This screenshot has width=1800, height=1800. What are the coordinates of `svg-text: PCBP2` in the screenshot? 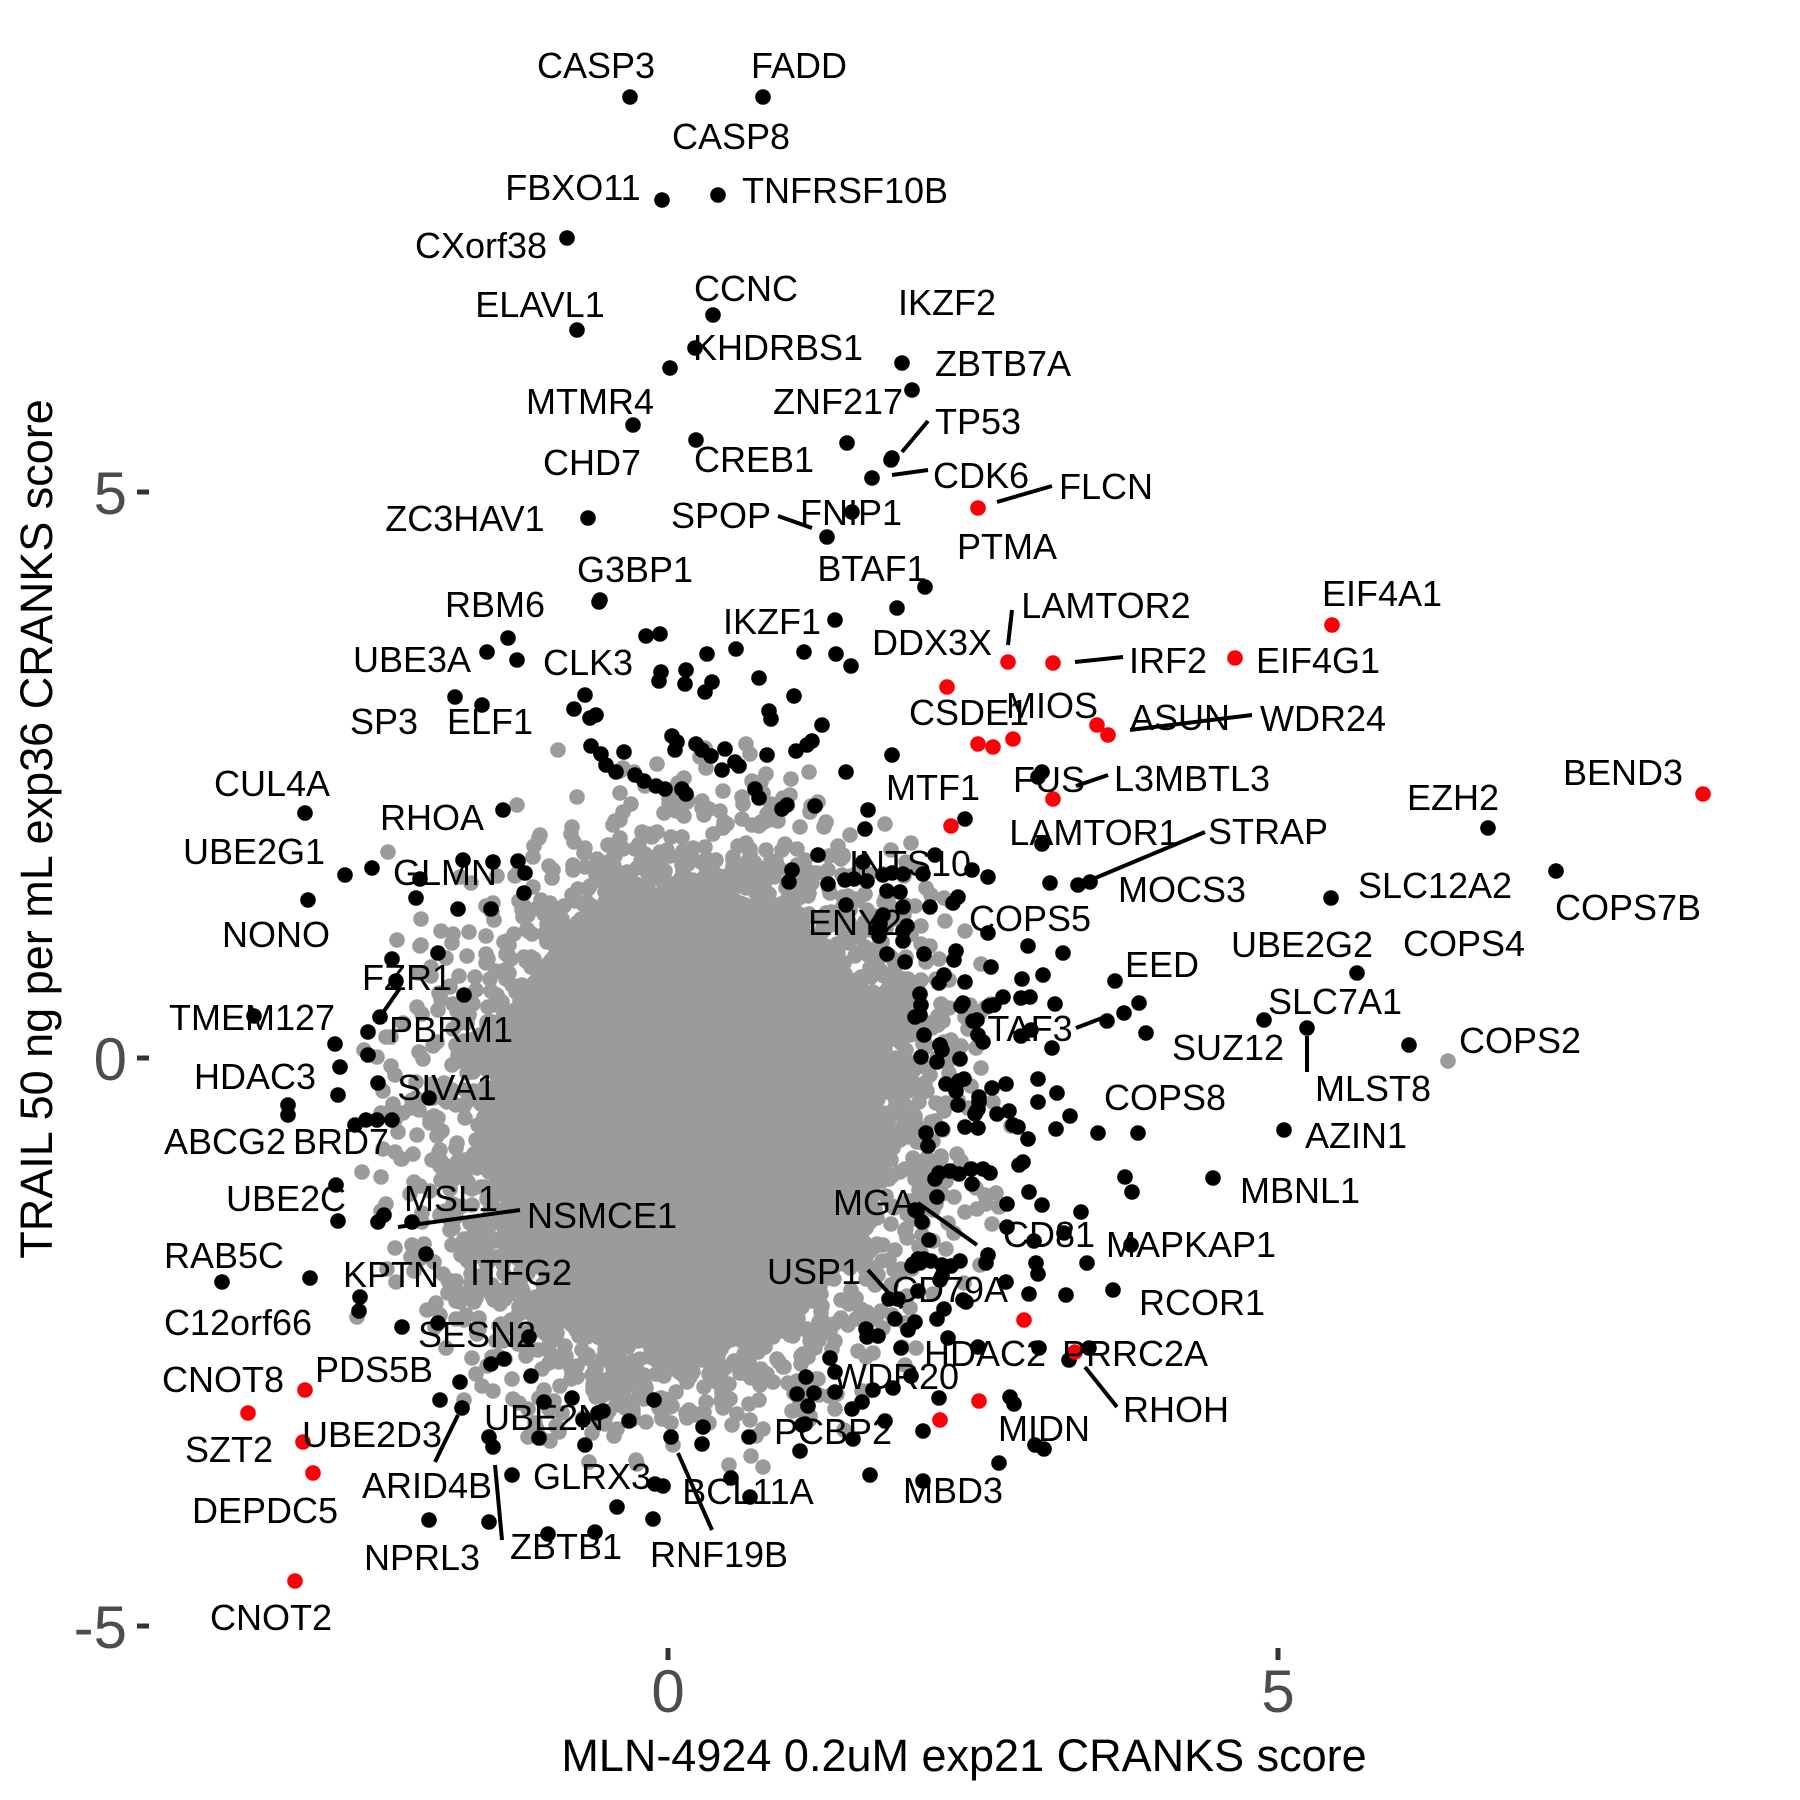 It's located at (833, 1431).